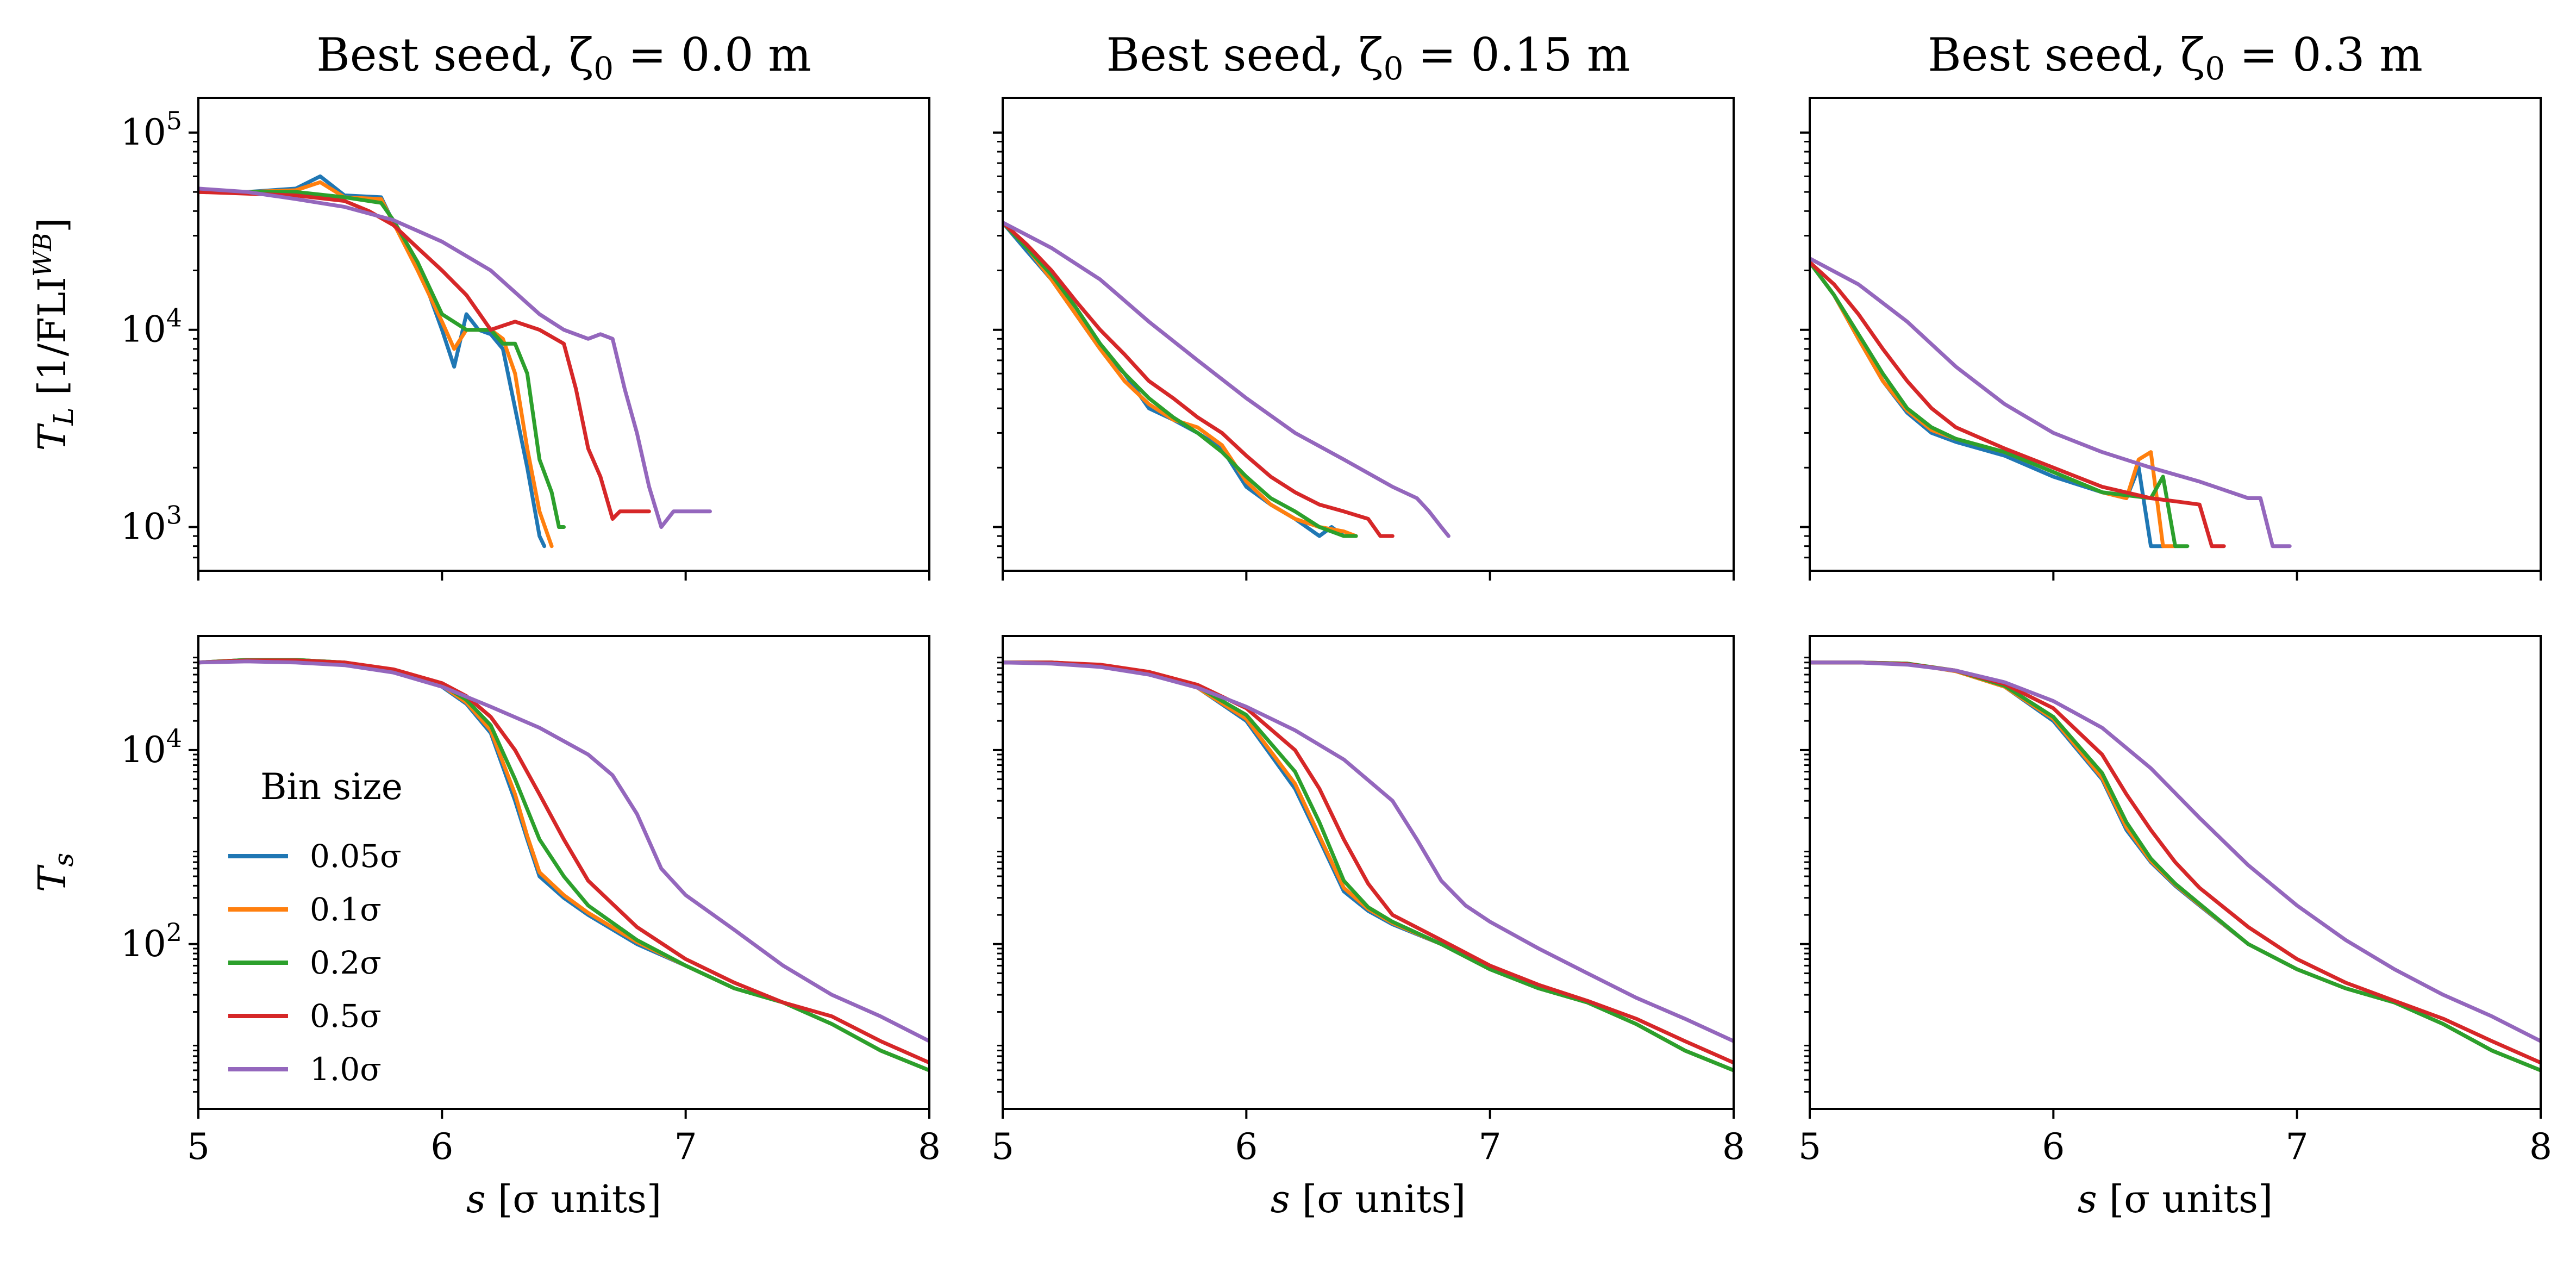 The image size is (2576, 1272). What do you see at coordinates (151, 129) in the screenshot?
I see `y-tick-label: 10⁵` at bounding box center [151, 129].